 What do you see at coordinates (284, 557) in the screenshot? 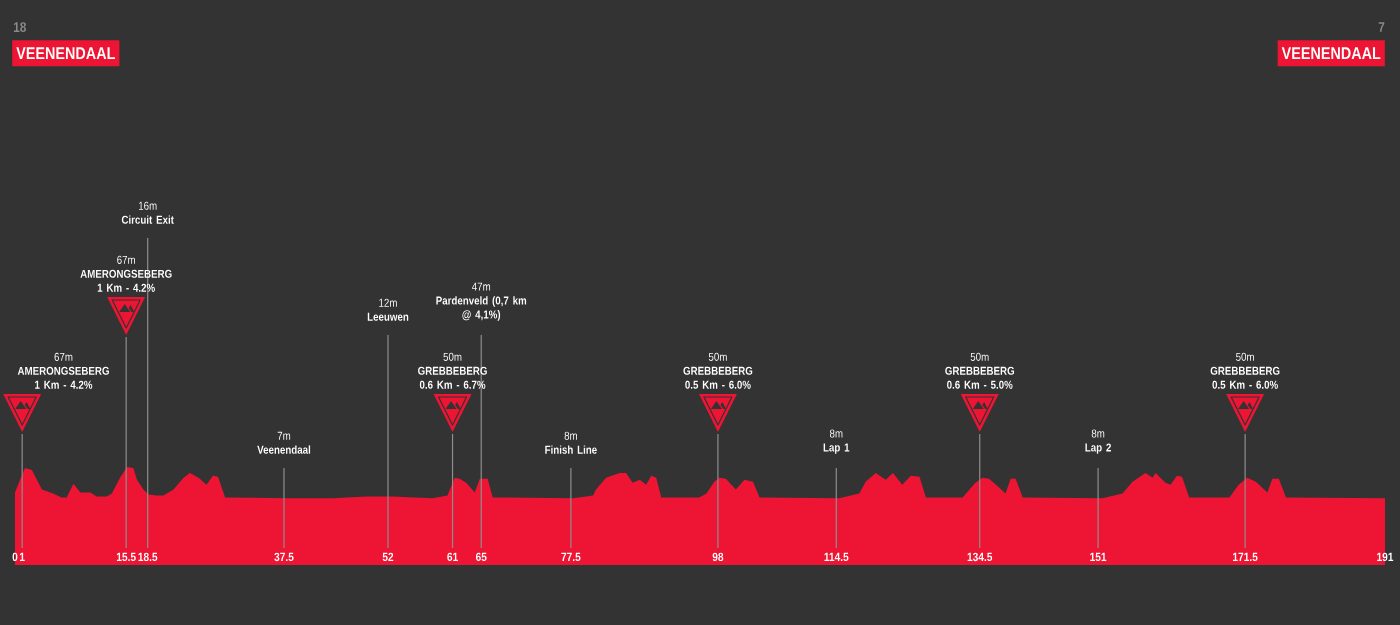
I see `x-tick-label: 37.5` at bounding box center [284, 557].